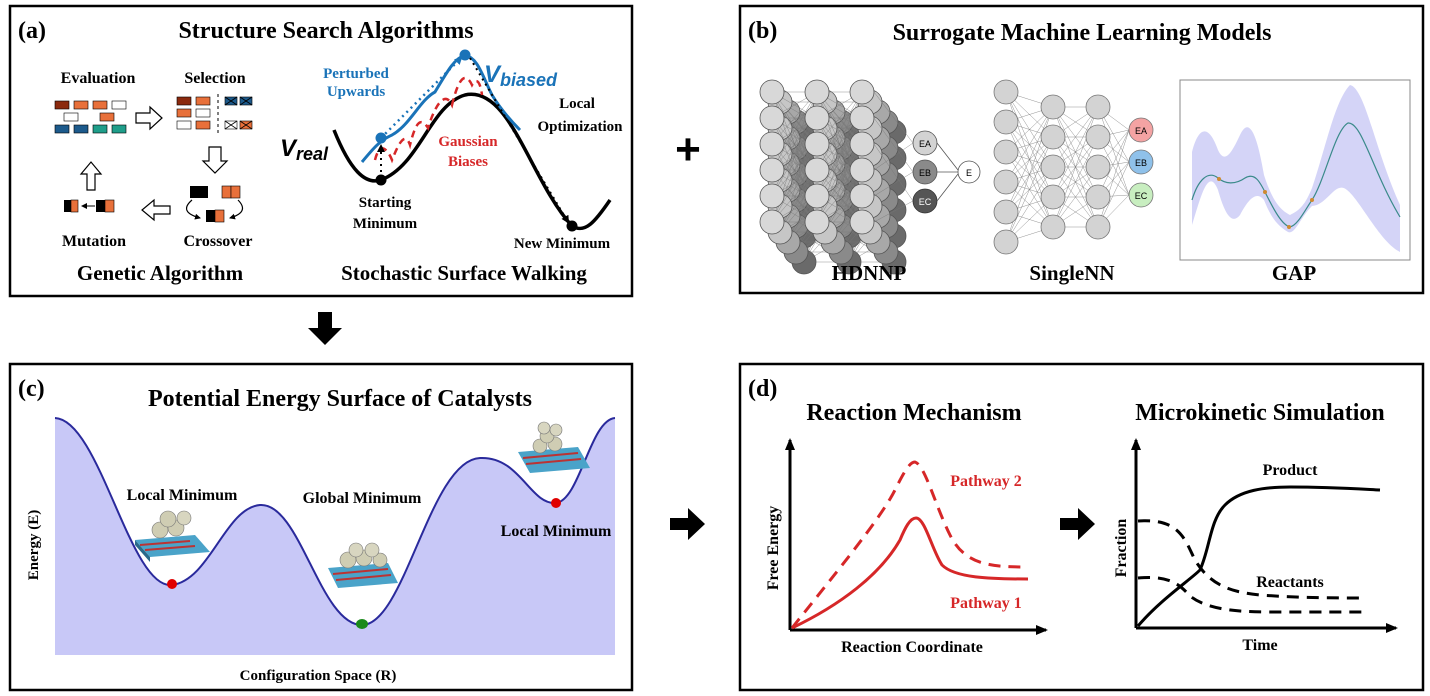 The image size is (1430, 696). What do you see at coordinates (160, 273) in the screenshot?
I see `ga-caption: Genetic Algorithm` at bounding box center [160, 273].